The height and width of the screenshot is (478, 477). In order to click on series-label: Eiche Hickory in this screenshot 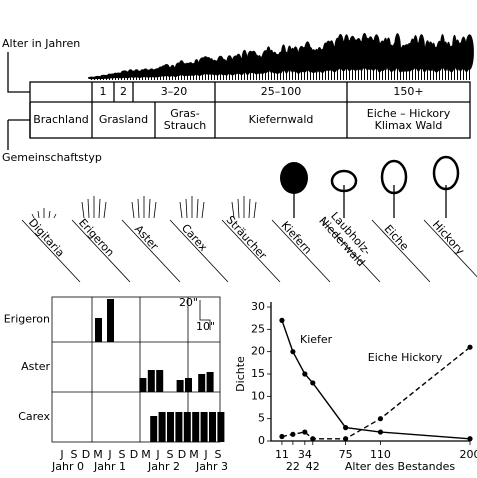, I will do `click(405, 357)`.